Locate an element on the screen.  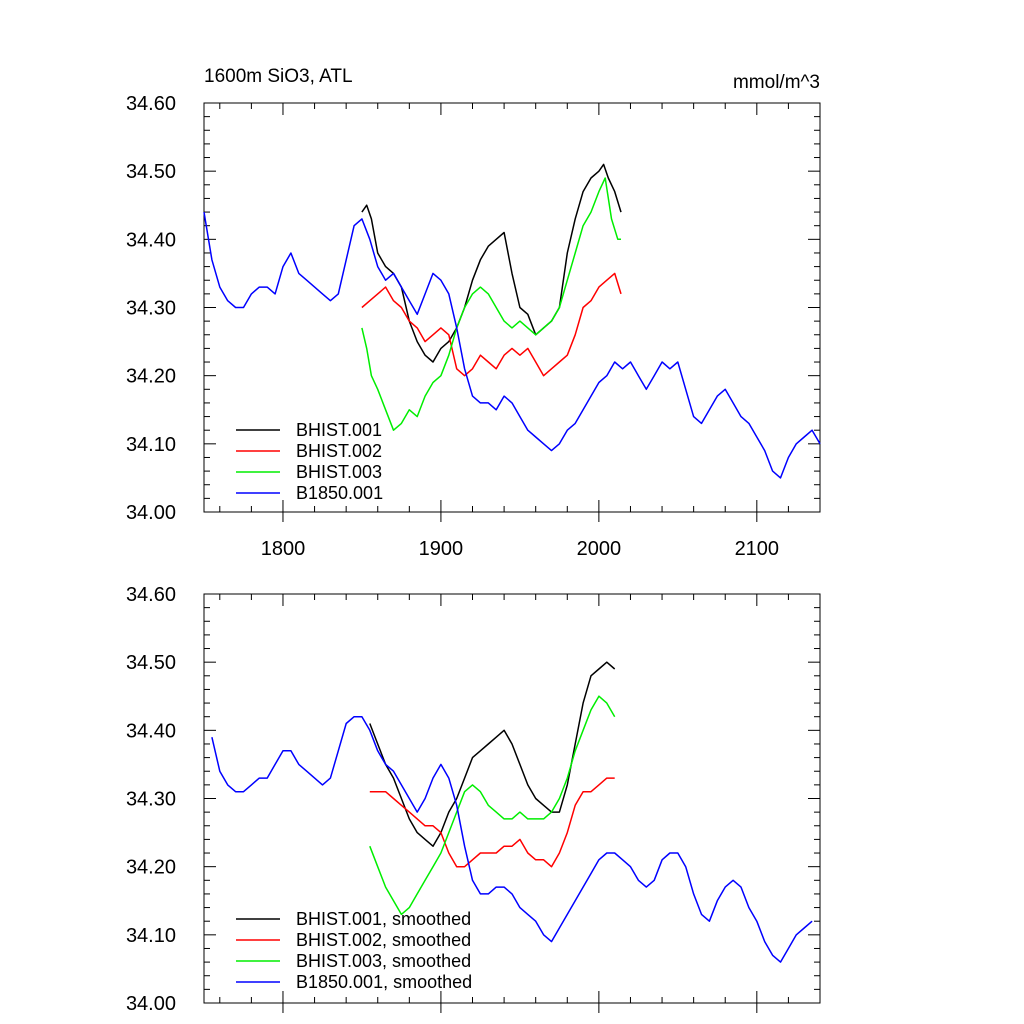
legend-label: B1850.001 is located at coordinates (339, 493).